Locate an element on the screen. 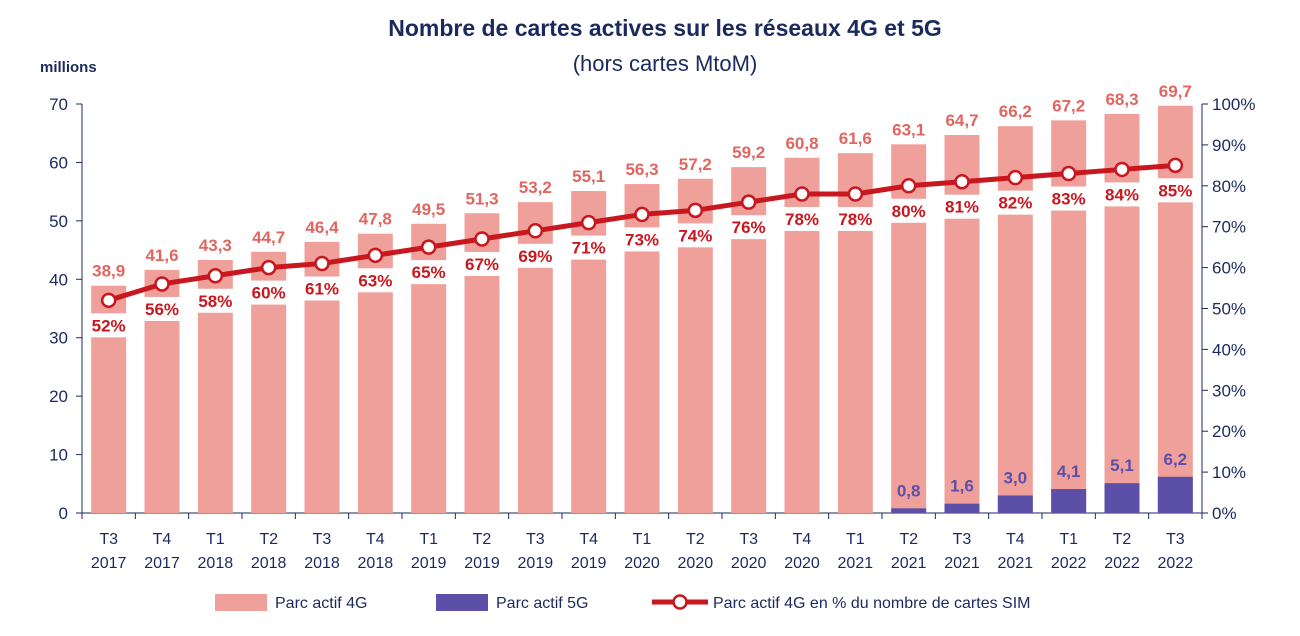 The height and width of the screenshot is (636, 1300). pct-label: 63% is located at coordinates (375, 280).